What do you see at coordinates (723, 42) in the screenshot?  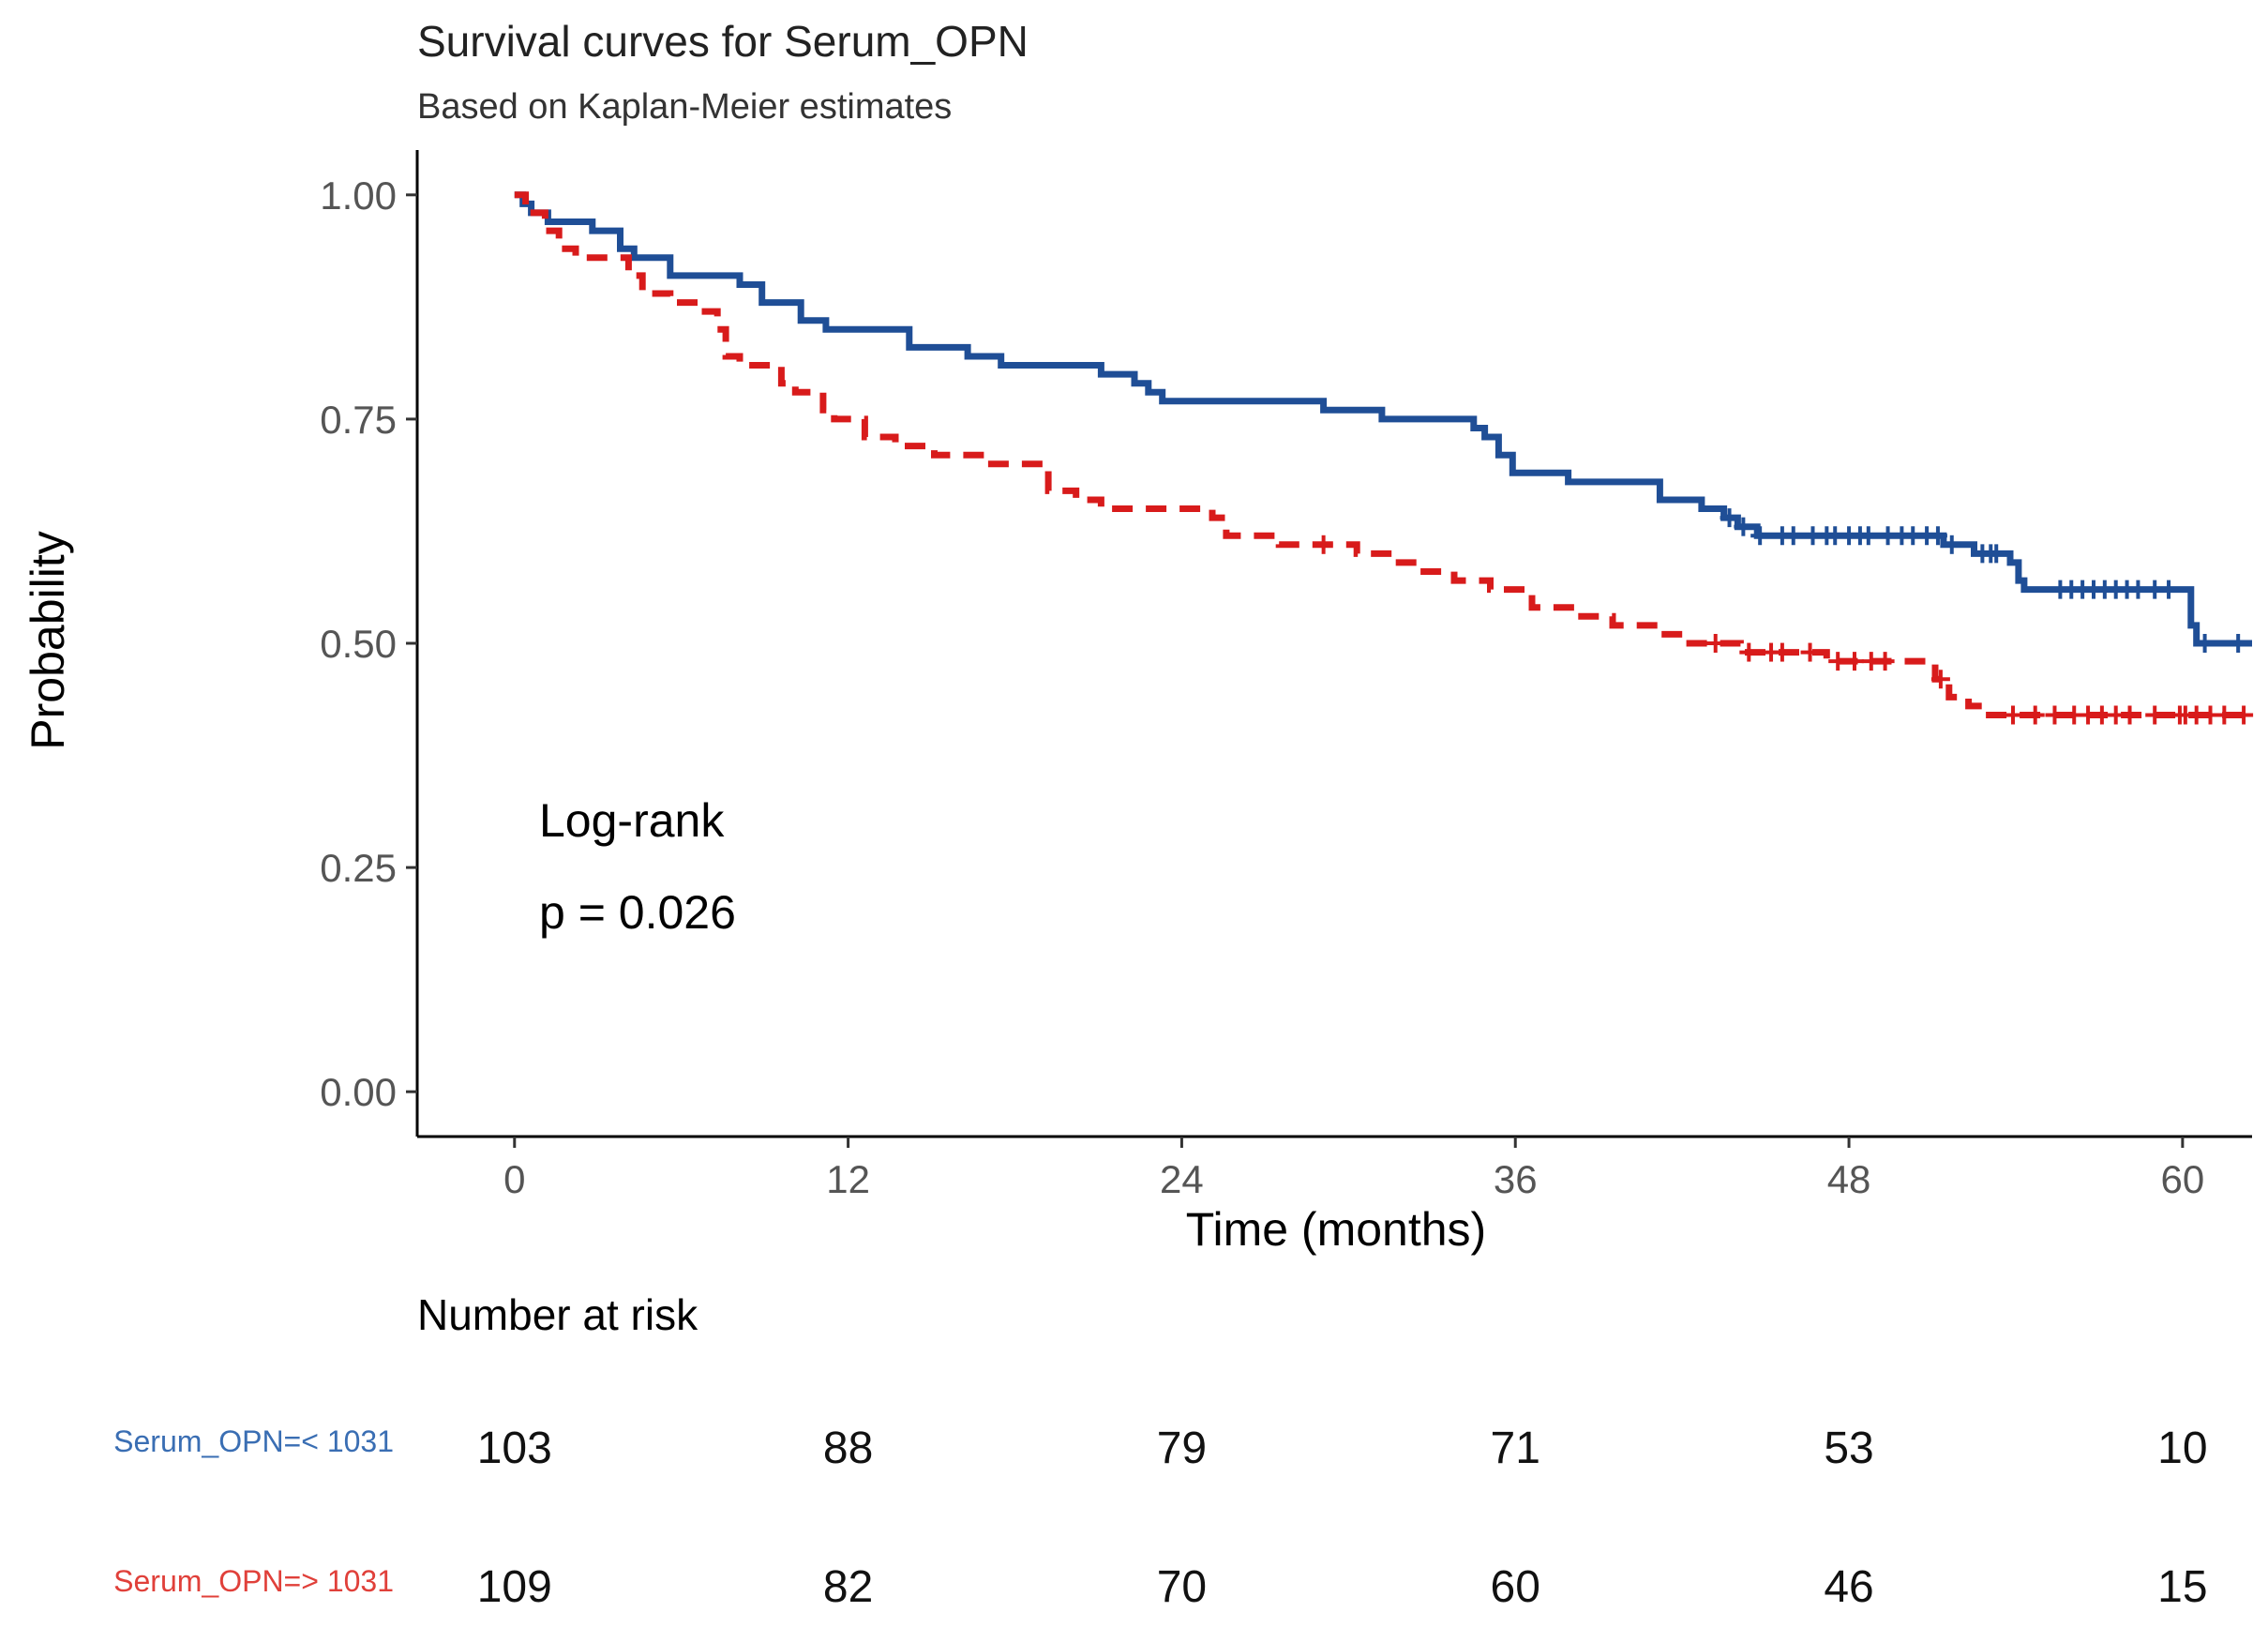 I see `chart-title: Survival curves for Serum_OPN` at bounding box center [723, 42].